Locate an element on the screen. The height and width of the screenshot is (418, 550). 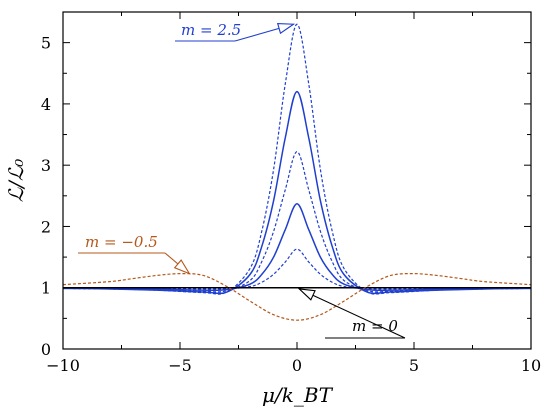
y-tick-label: 3 is located at coordinates (46, 165).